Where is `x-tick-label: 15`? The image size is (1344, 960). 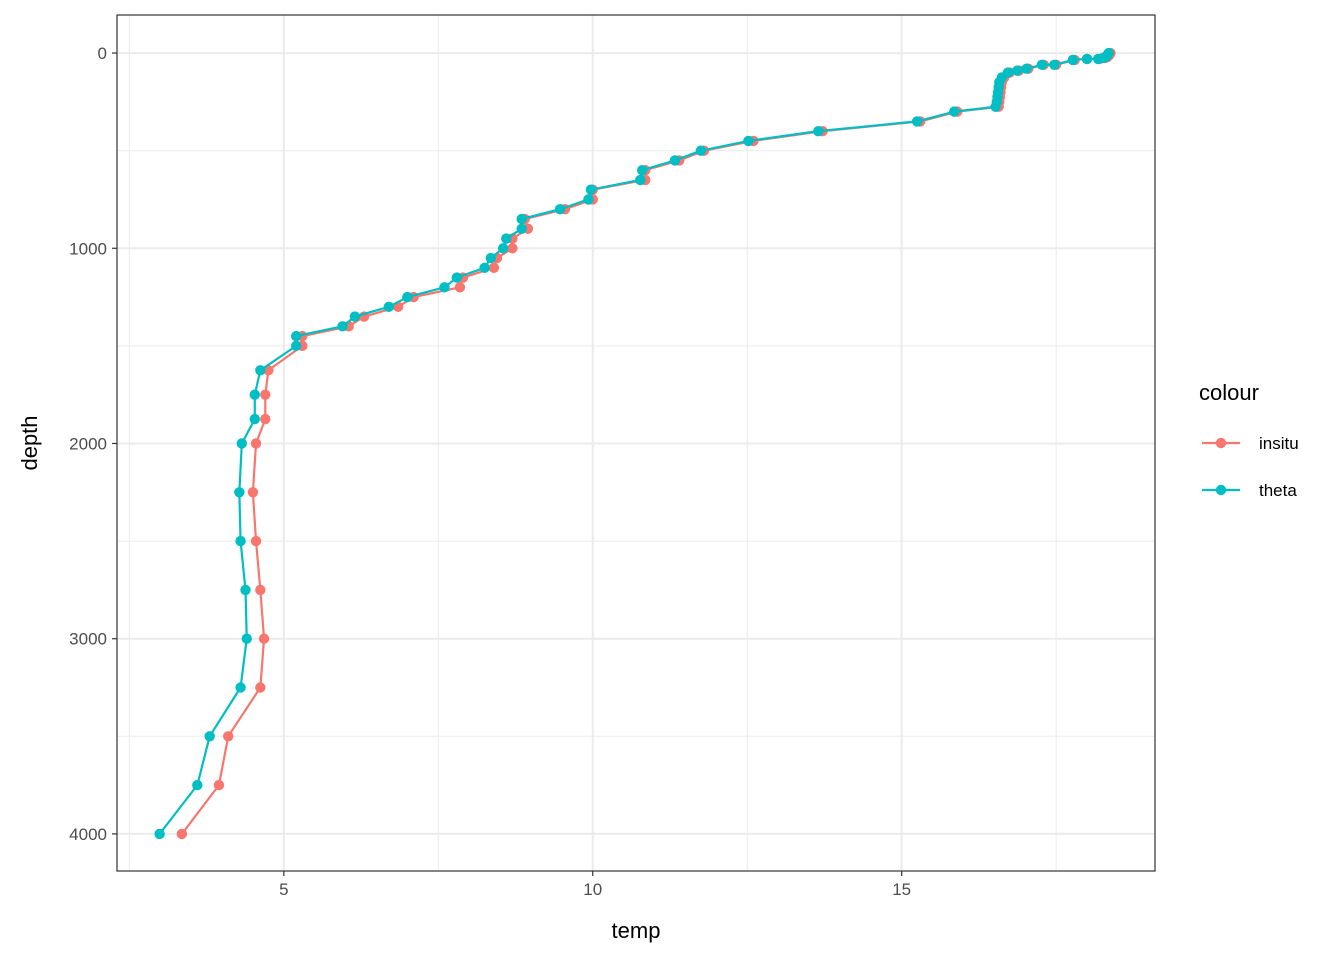
x-tick-label: 15 is located at coordinates (901, 889).